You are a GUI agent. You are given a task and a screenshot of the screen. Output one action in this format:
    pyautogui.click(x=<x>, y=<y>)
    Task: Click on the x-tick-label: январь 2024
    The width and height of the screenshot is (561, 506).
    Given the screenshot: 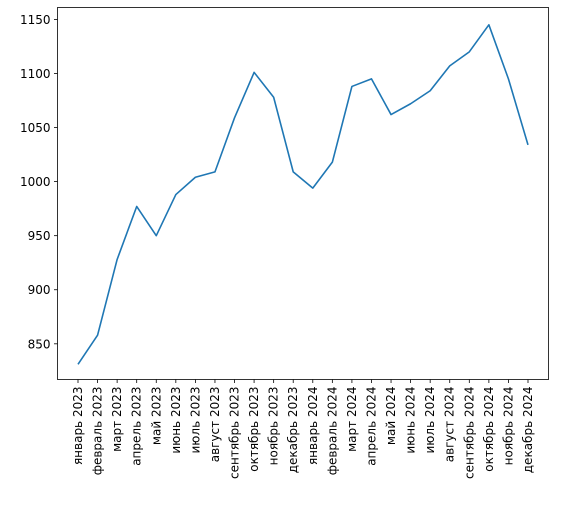 What is the action you would take?
    pyautogui.click(x=313, y=426)
    